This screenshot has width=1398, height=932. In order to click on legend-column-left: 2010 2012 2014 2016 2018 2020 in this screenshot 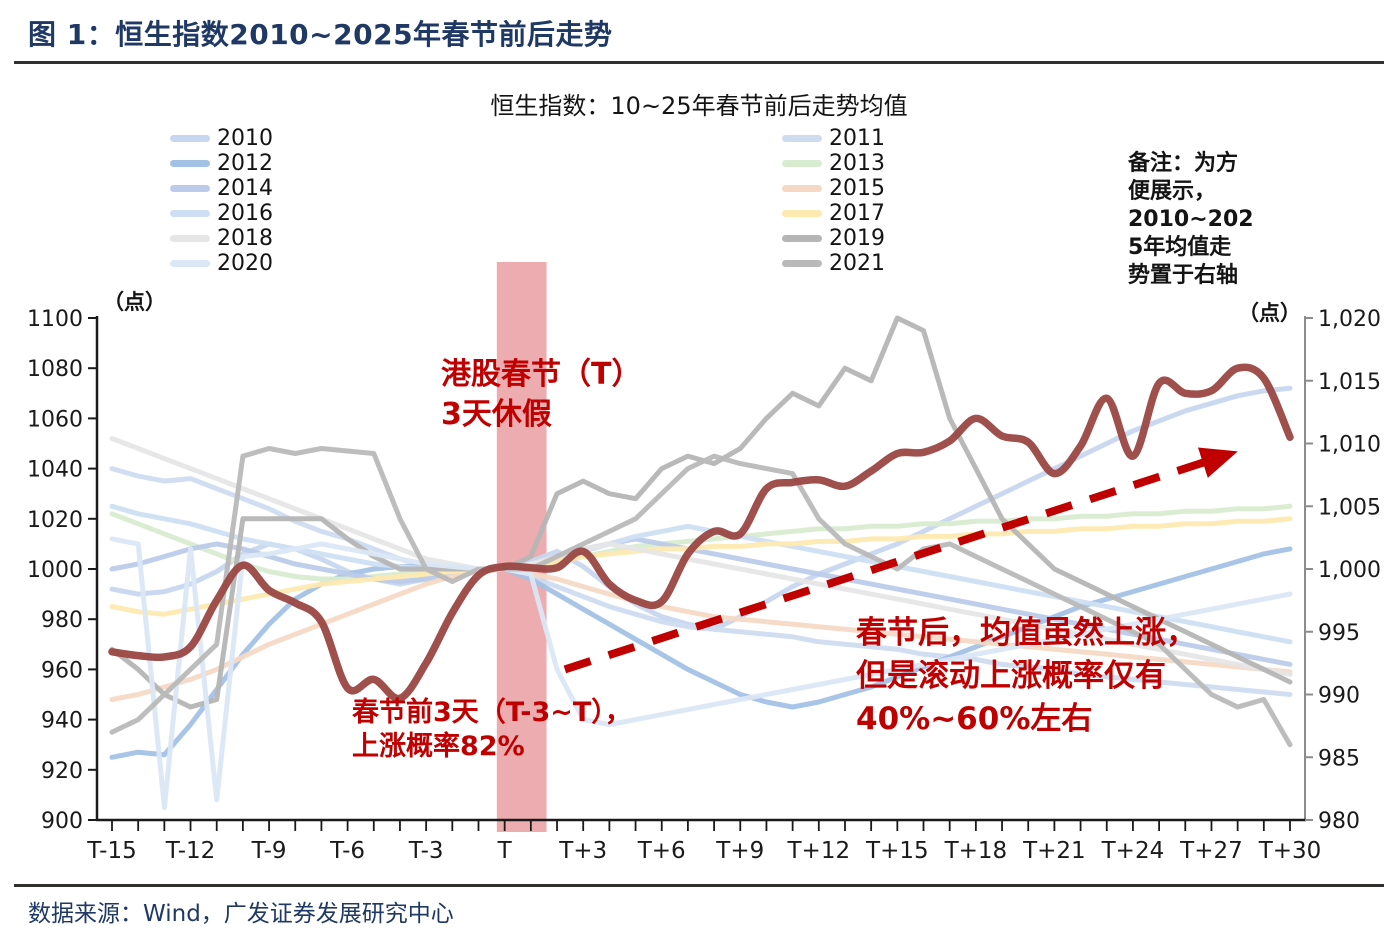, I will do `click(221, 201)`.